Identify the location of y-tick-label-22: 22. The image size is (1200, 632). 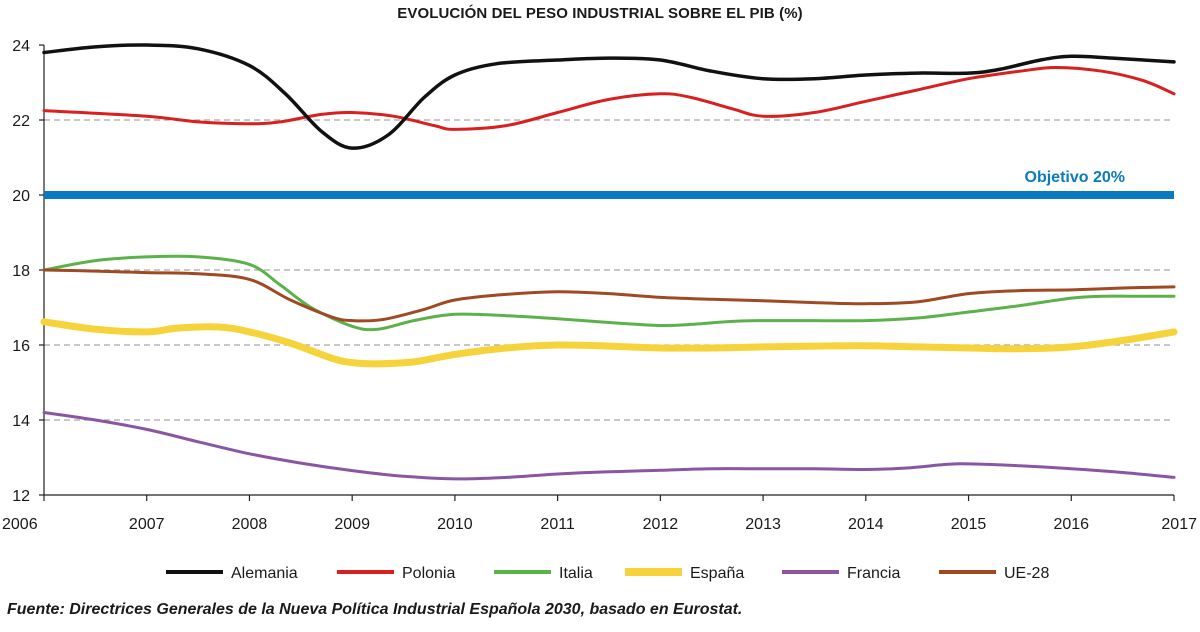
(21, 121).